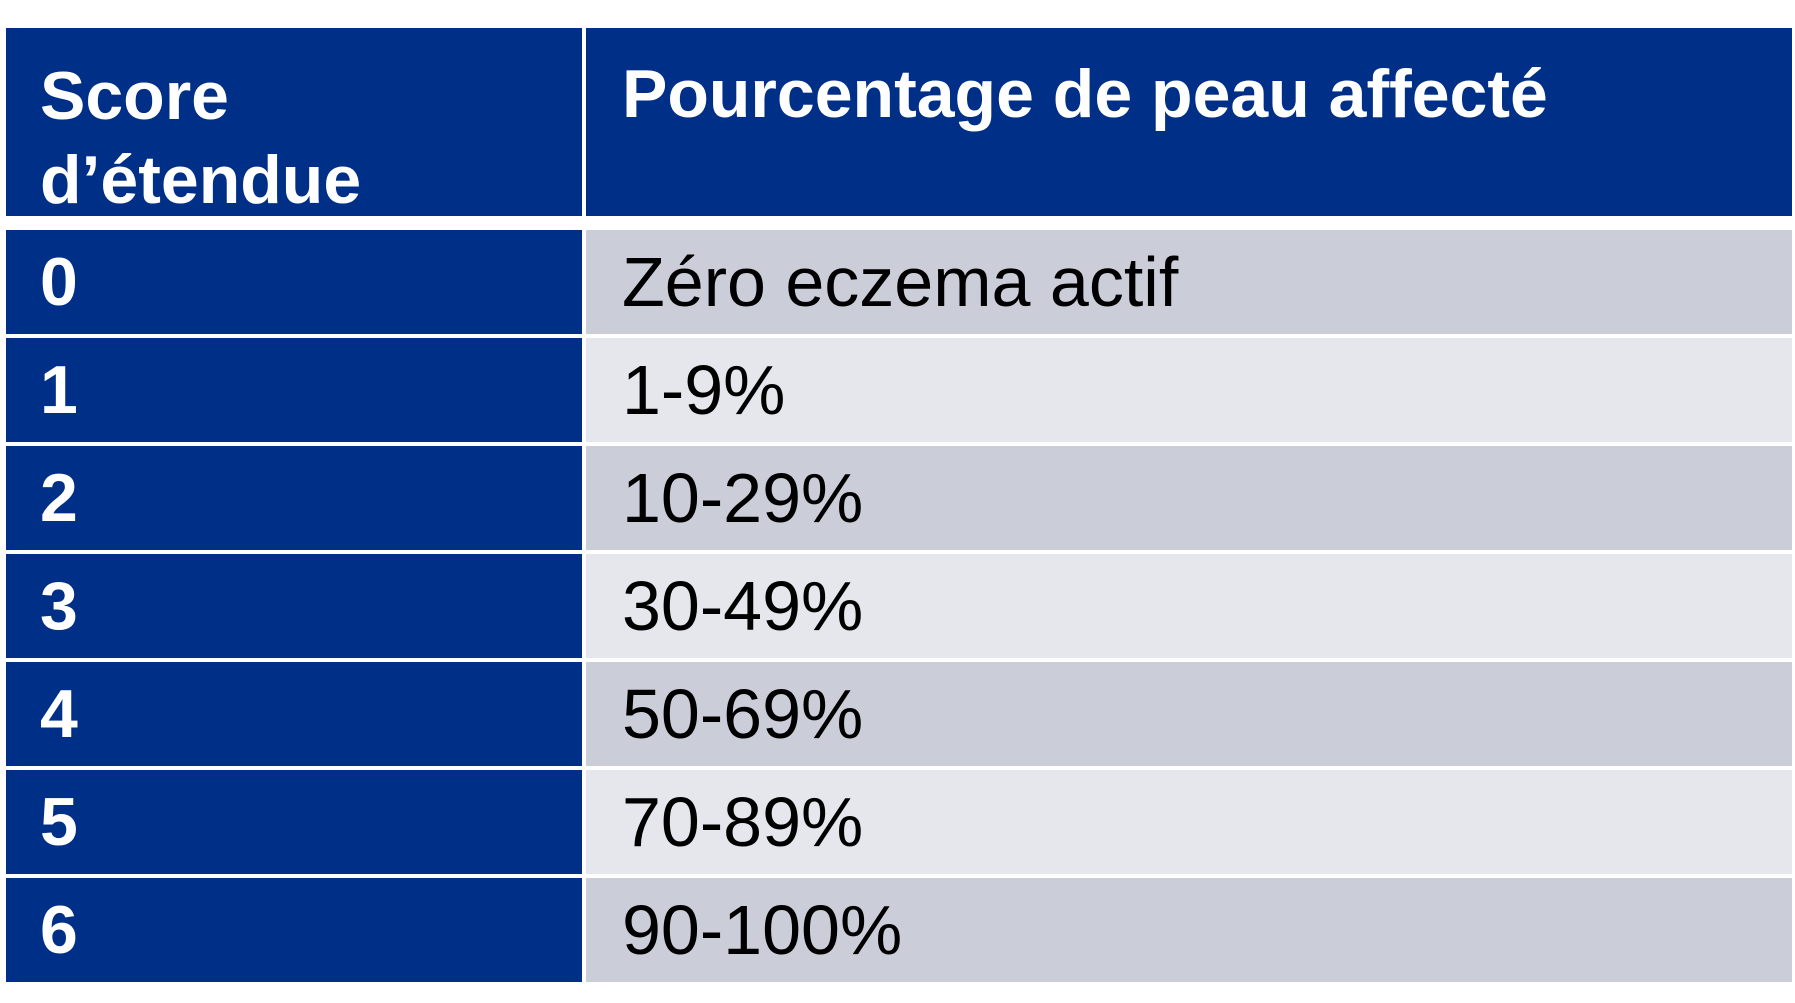  Describe the element at coordinates (294, 930) in the screenshot. I see `score-cell: 6` at that location.